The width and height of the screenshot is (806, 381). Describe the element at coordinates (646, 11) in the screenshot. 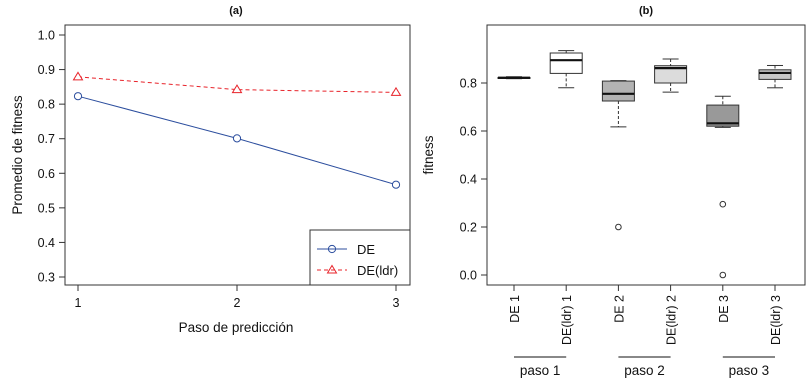

I see `panel-b-title: (b)` at that location.